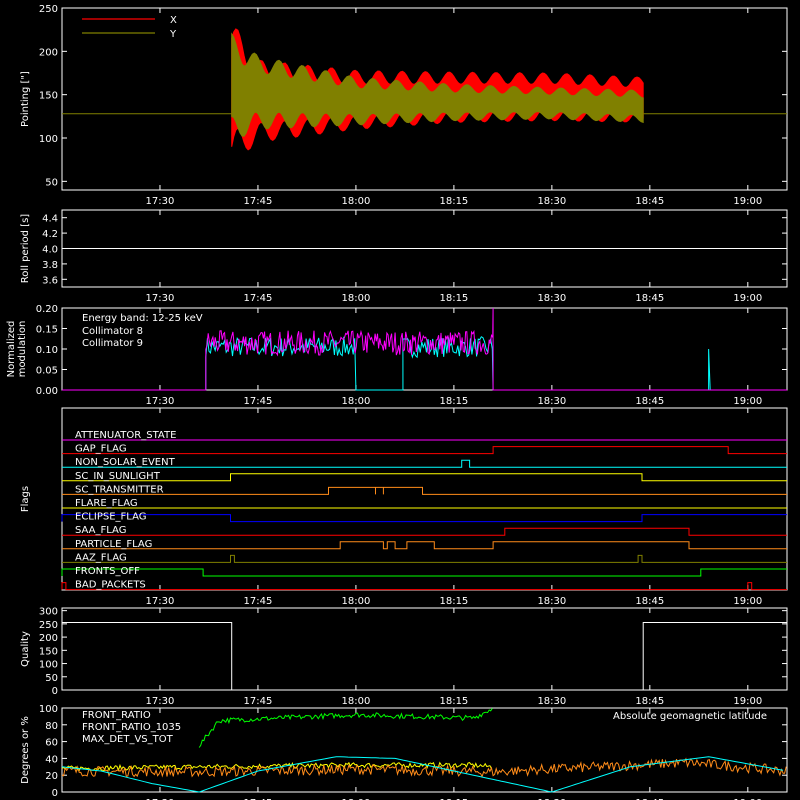  Describe the element at coordinates (51, 759) in the screenshot. I see `y-tick-label: 40` at that location.